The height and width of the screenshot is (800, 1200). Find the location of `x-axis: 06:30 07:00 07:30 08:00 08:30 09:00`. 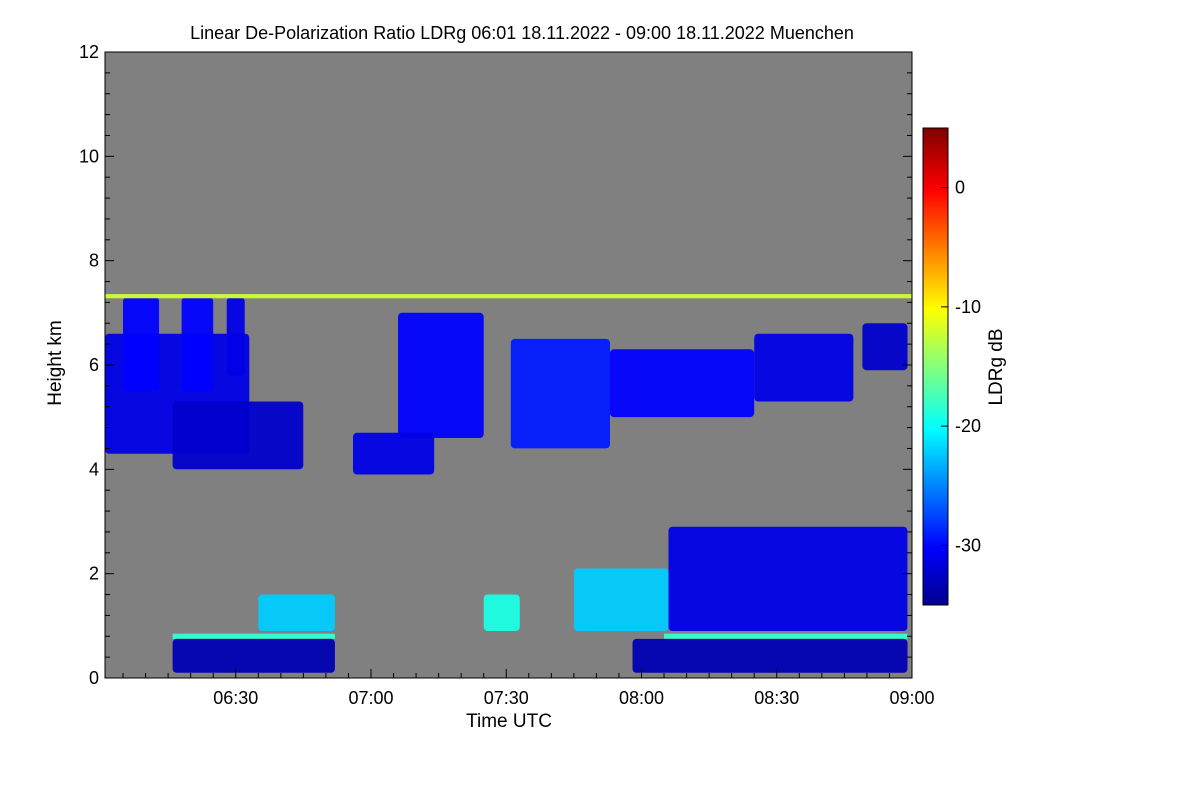

x-axis: 06:30 07:00 07:30 08:00 08:30 09:00 is located at coordinates (528, 688).